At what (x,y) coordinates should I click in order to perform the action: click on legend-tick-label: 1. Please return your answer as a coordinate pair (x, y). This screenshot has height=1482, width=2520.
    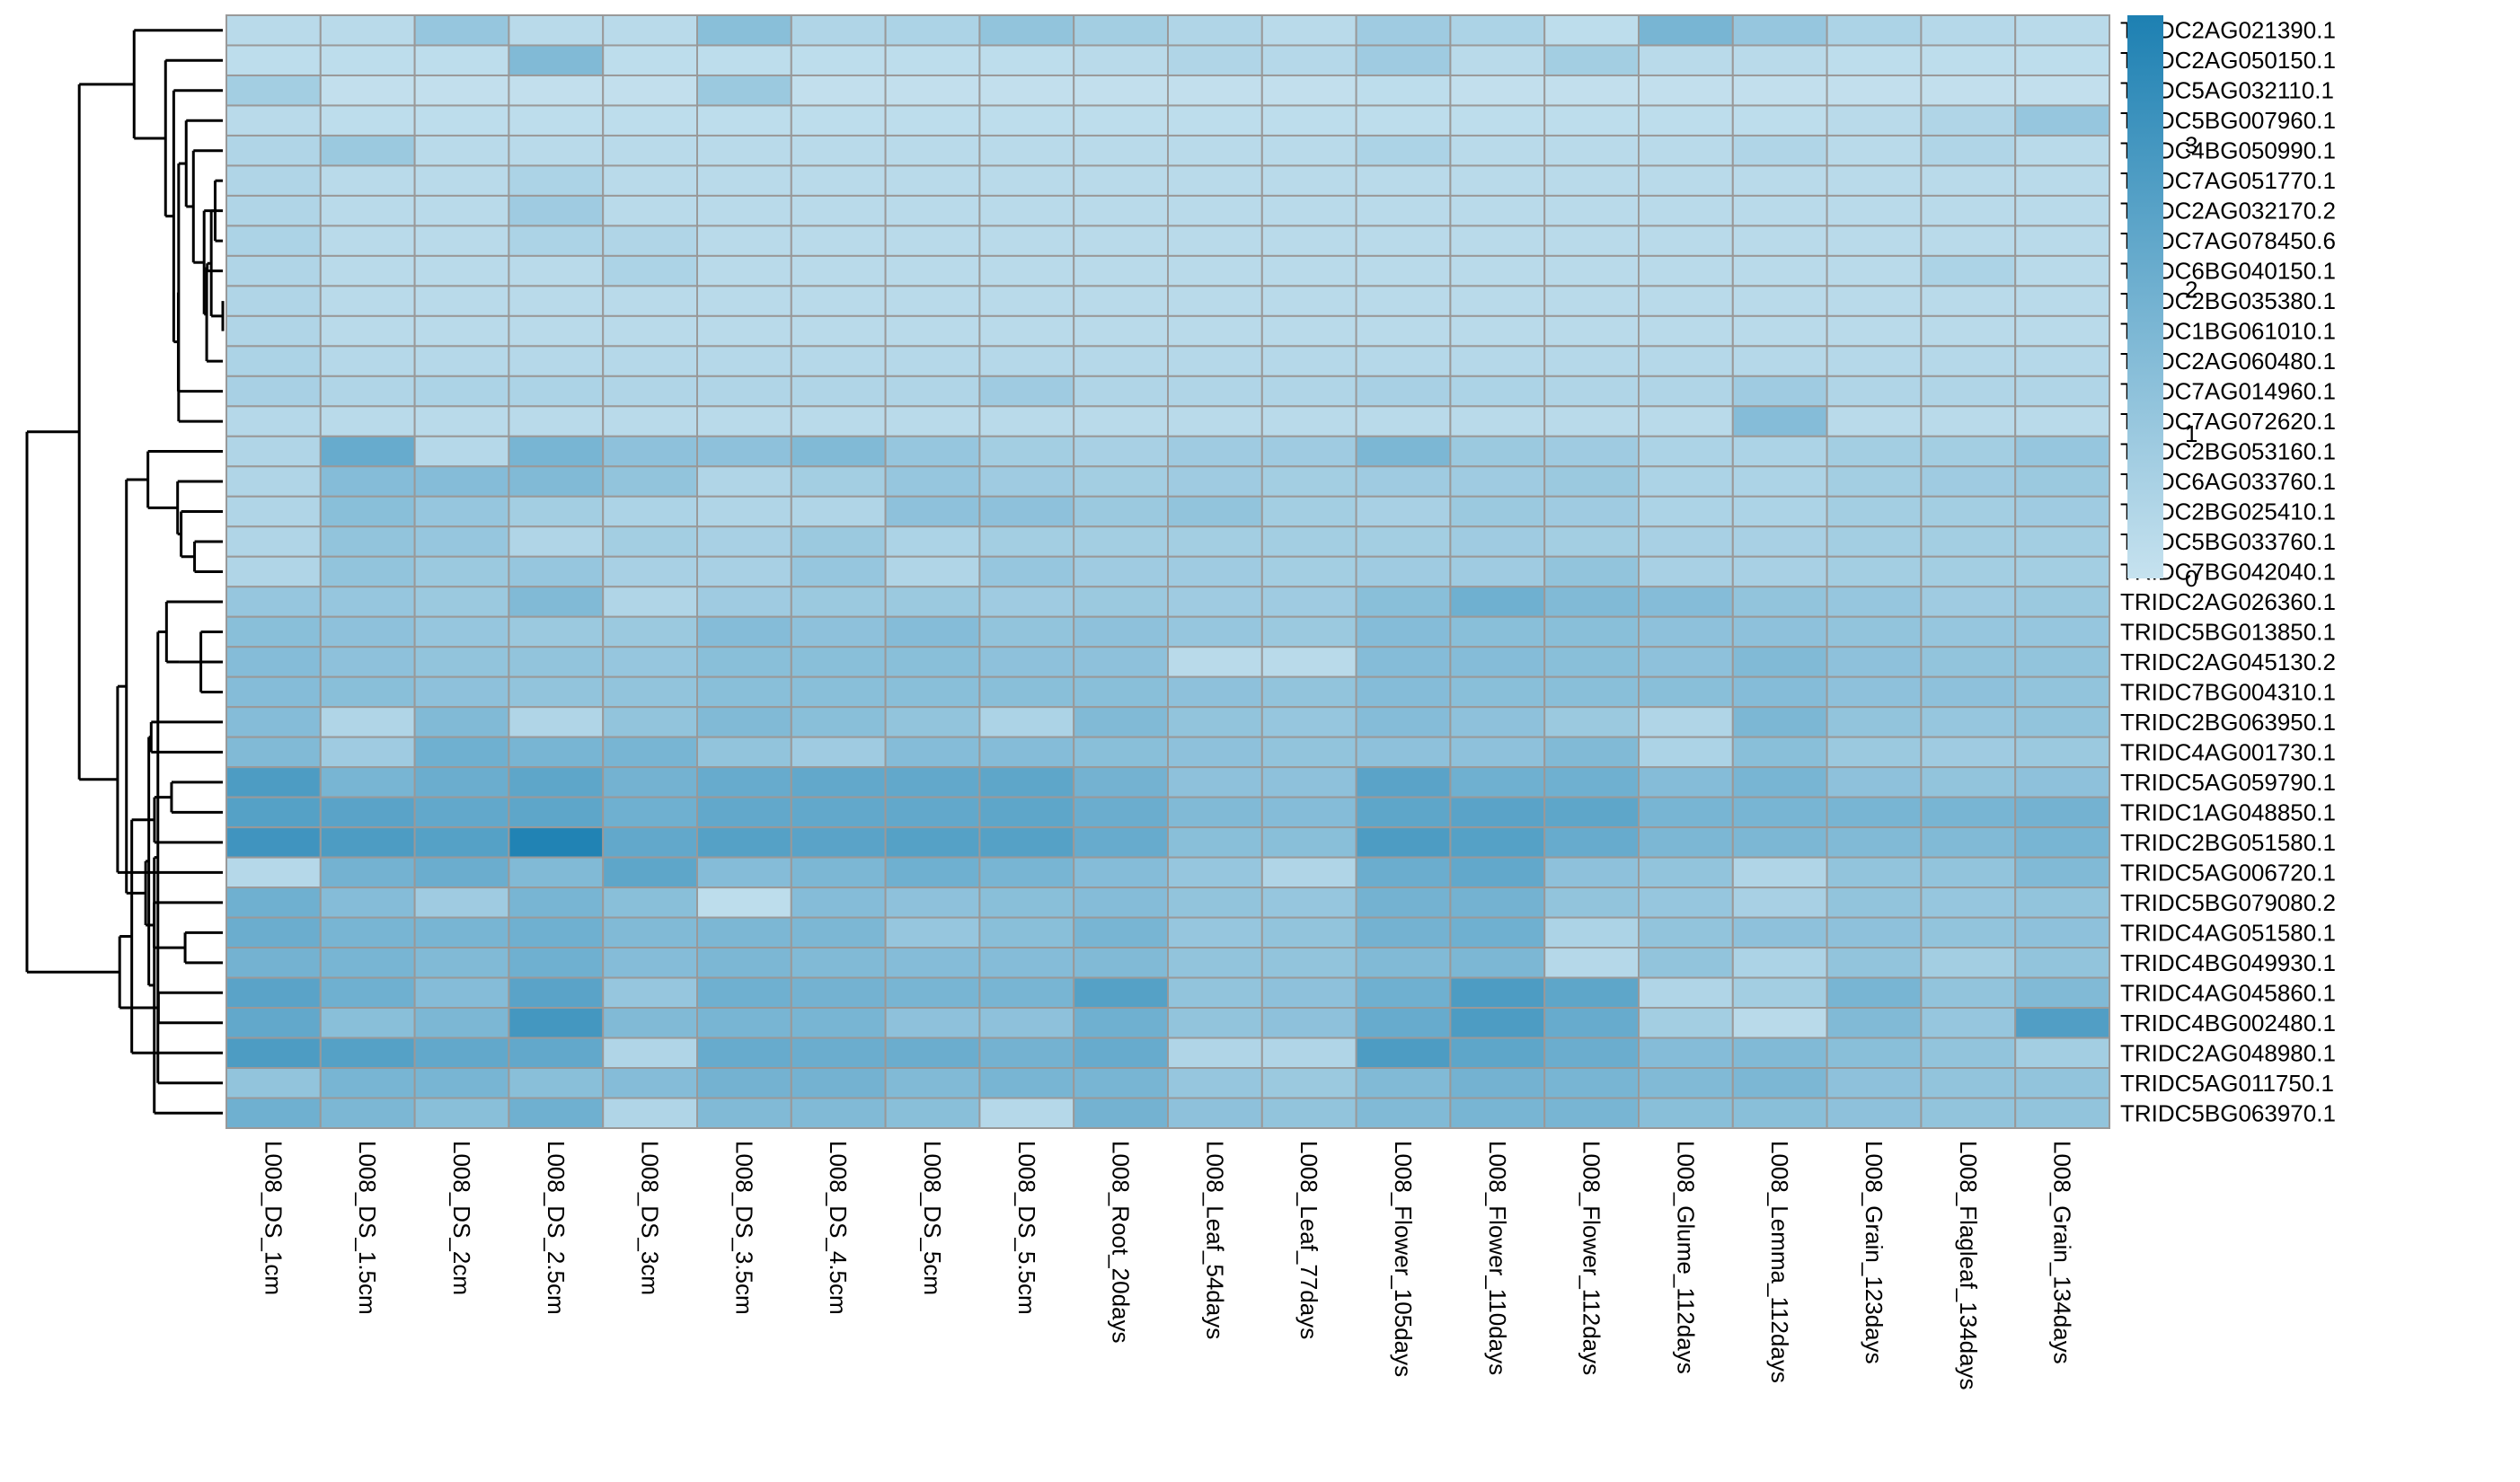
    Looking at the image, I should click on (2191, 433).